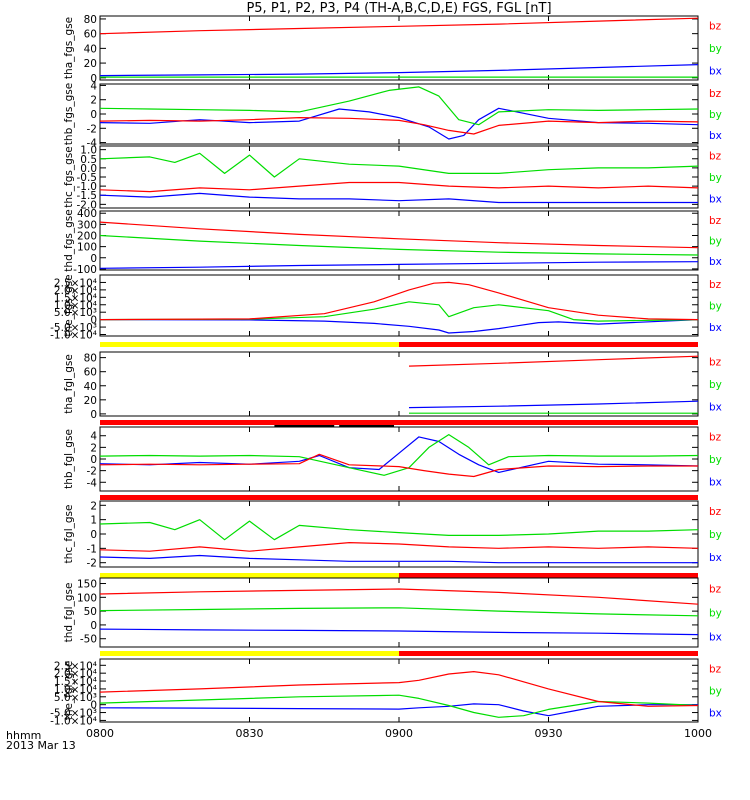 The height and width of the screenshot is (800, 750). I want to click on y-tick-label: -1.0×10⁴, so click(73, 336).